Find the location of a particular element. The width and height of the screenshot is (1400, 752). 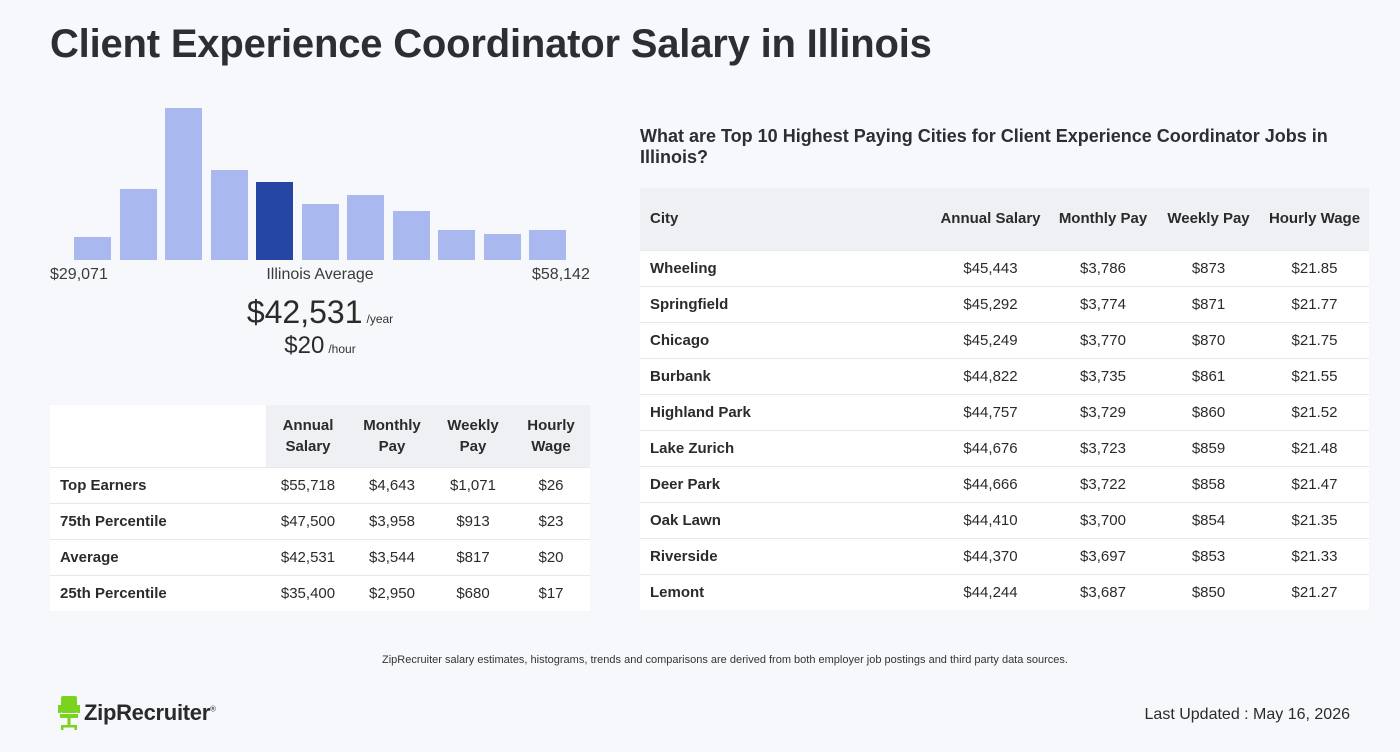

percentile-cell: $17 is located at coordinates (551, 592).